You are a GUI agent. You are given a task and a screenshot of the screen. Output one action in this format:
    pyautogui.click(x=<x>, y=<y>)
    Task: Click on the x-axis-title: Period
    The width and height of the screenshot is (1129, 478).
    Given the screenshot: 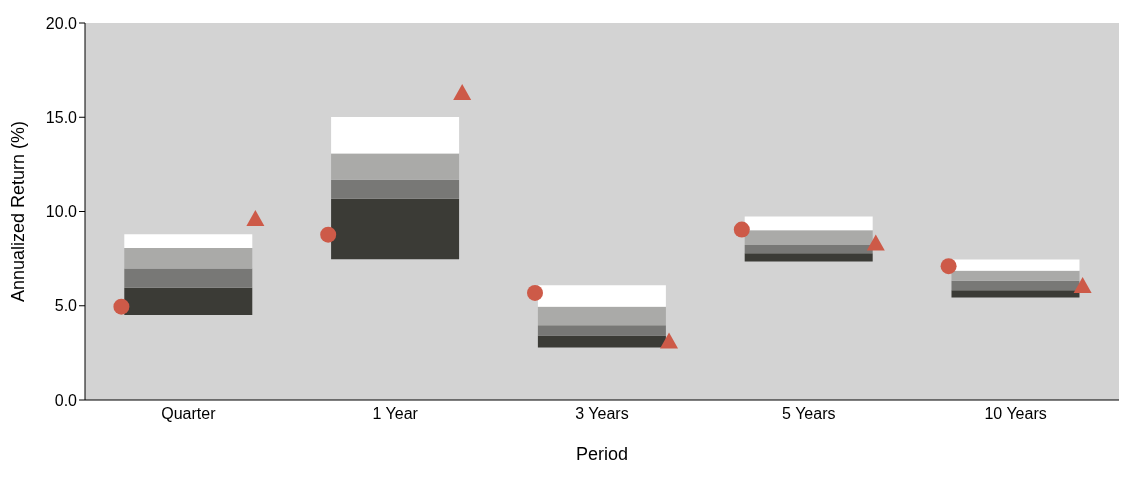 What is the action you would take?
    pyautogui.click(x=602, y=454)
    